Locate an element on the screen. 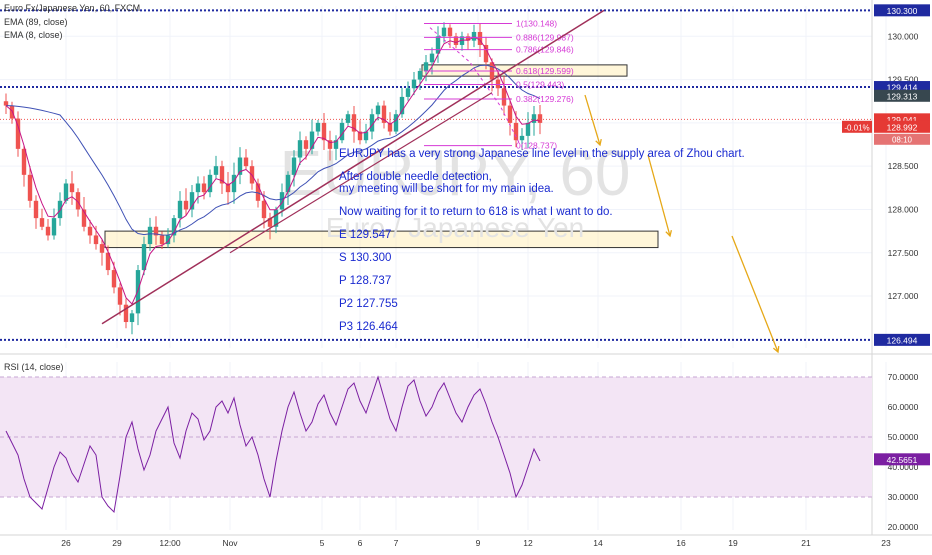  time-tick-label: Nov is located at coordinates (230, 543).